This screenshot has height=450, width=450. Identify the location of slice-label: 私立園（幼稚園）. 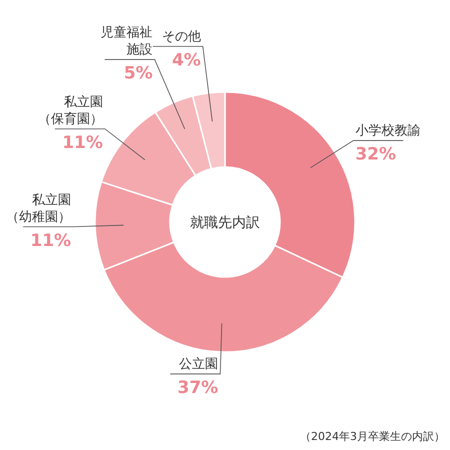
(39, 208).